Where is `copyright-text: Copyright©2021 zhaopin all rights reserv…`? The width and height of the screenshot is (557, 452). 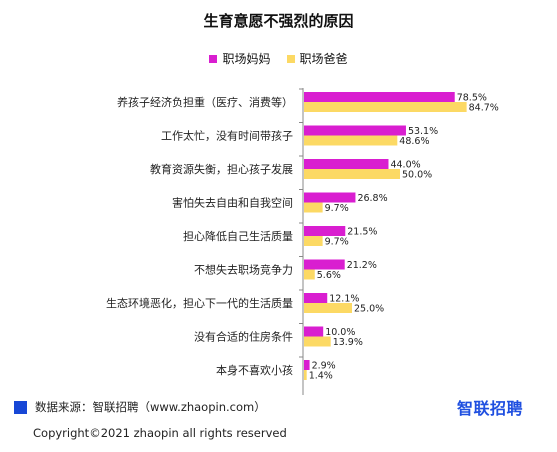
copyright-text: Copyright©2021 zhaopin all rights reserv… is located at coordinates (160, 433).